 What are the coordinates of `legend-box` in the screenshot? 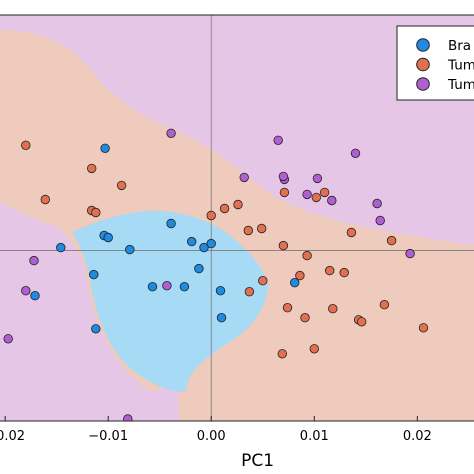 It's located at (435, 63).